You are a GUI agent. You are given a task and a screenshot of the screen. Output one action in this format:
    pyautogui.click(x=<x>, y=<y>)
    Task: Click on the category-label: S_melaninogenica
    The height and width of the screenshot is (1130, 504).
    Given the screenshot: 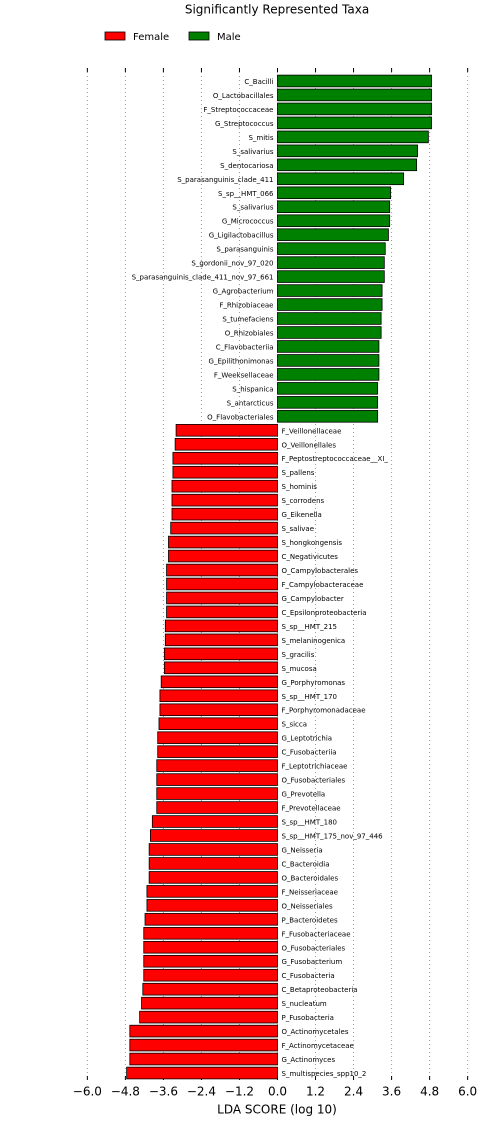 What is the action you would take?
    pyautogui.click(x=314, y=641)
    